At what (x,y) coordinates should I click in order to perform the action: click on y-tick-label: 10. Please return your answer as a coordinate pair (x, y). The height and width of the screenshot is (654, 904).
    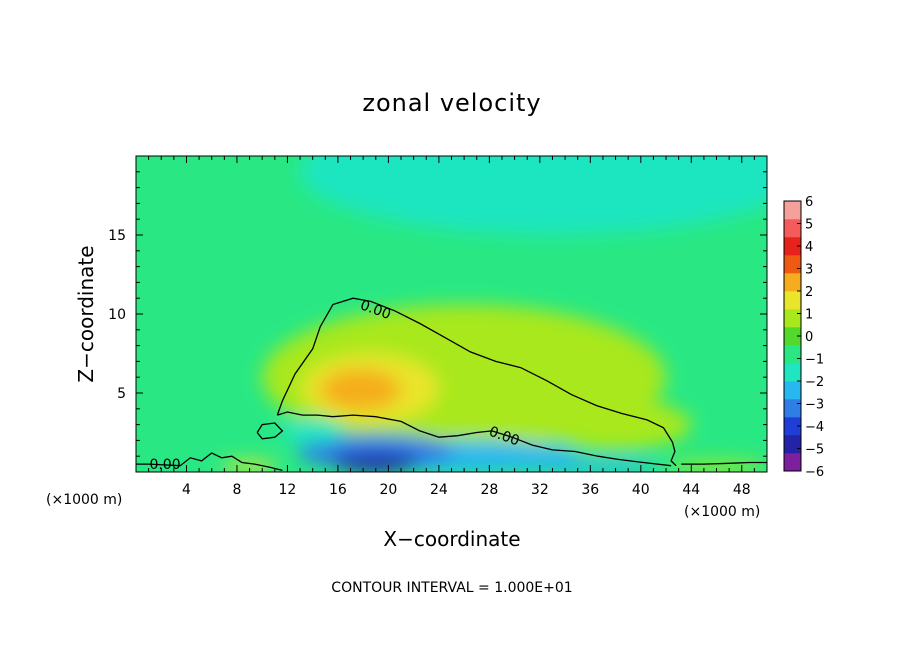
    Looking at the image, I should click on (117, 315).